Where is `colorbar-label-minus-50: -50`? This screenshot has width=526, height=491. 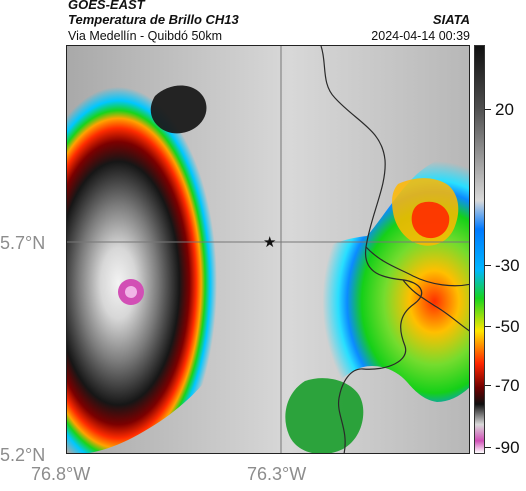
colorbar-label-minus-50: -50 is located at coordinates (507, 326).